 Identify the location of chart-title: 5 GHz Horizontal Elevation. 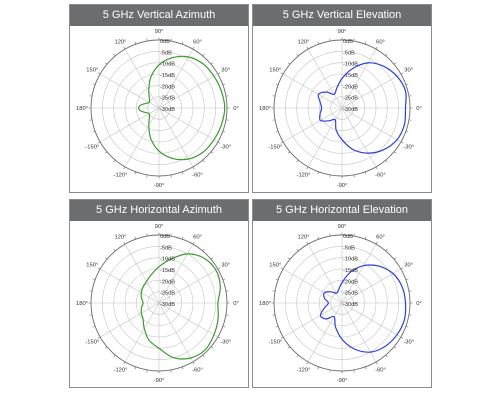
(342, 210).